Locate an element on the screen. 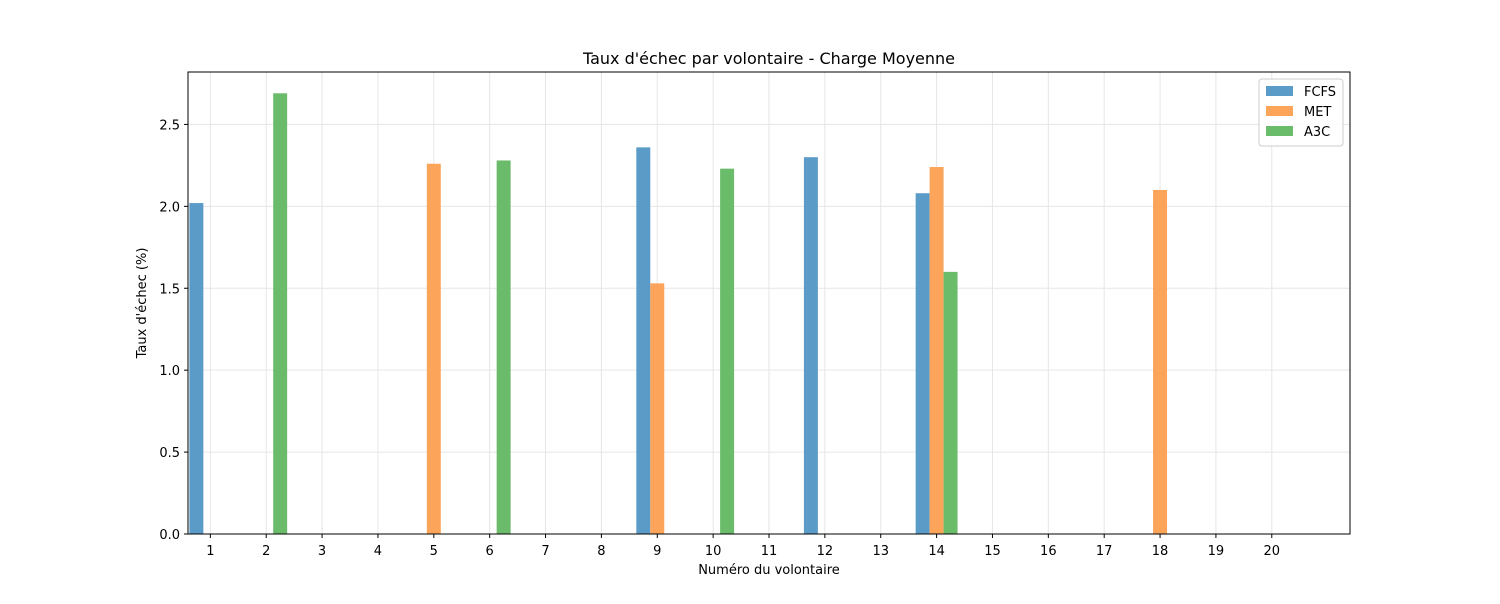 Image resolution: width=1500 pixels, height=604 pixels. y-tick-label: 1.5 is located at coordinates (169, 289).